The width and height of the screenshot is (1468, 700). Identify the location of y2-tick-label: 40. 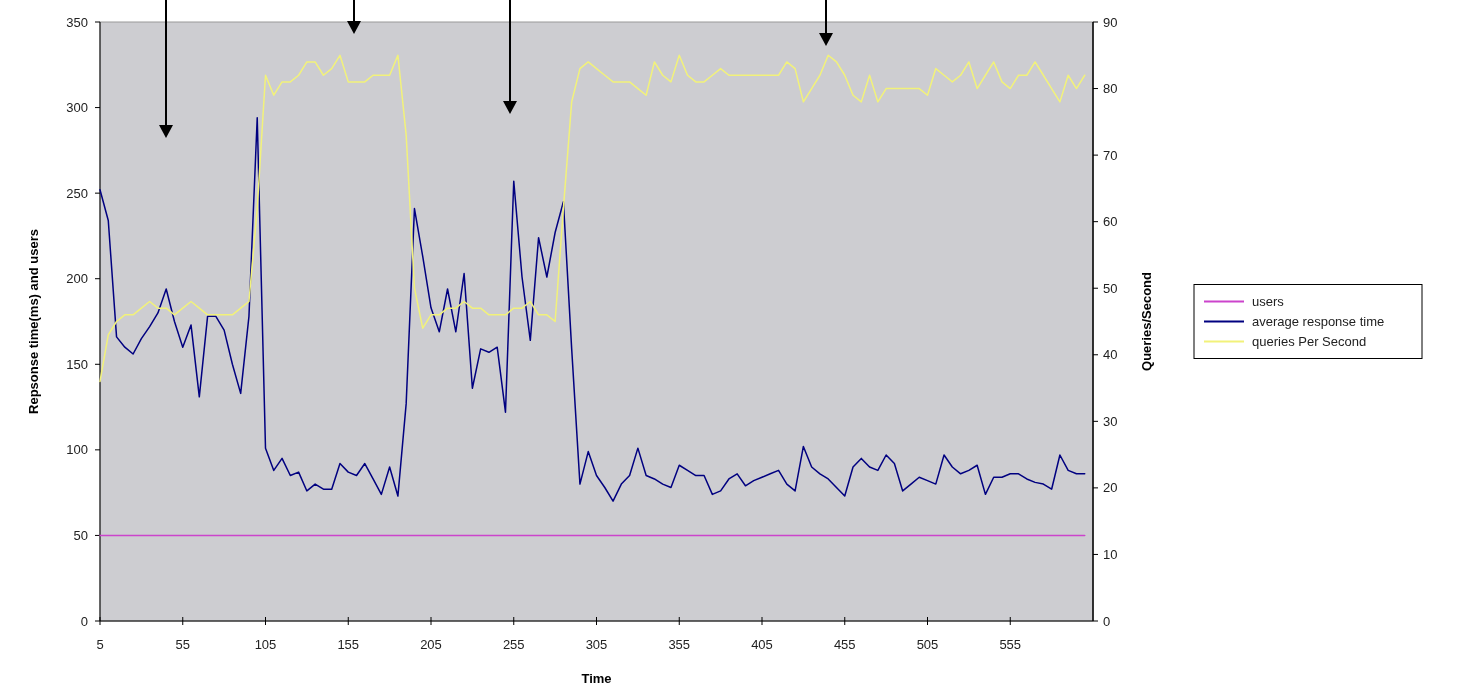
(1110, 355).